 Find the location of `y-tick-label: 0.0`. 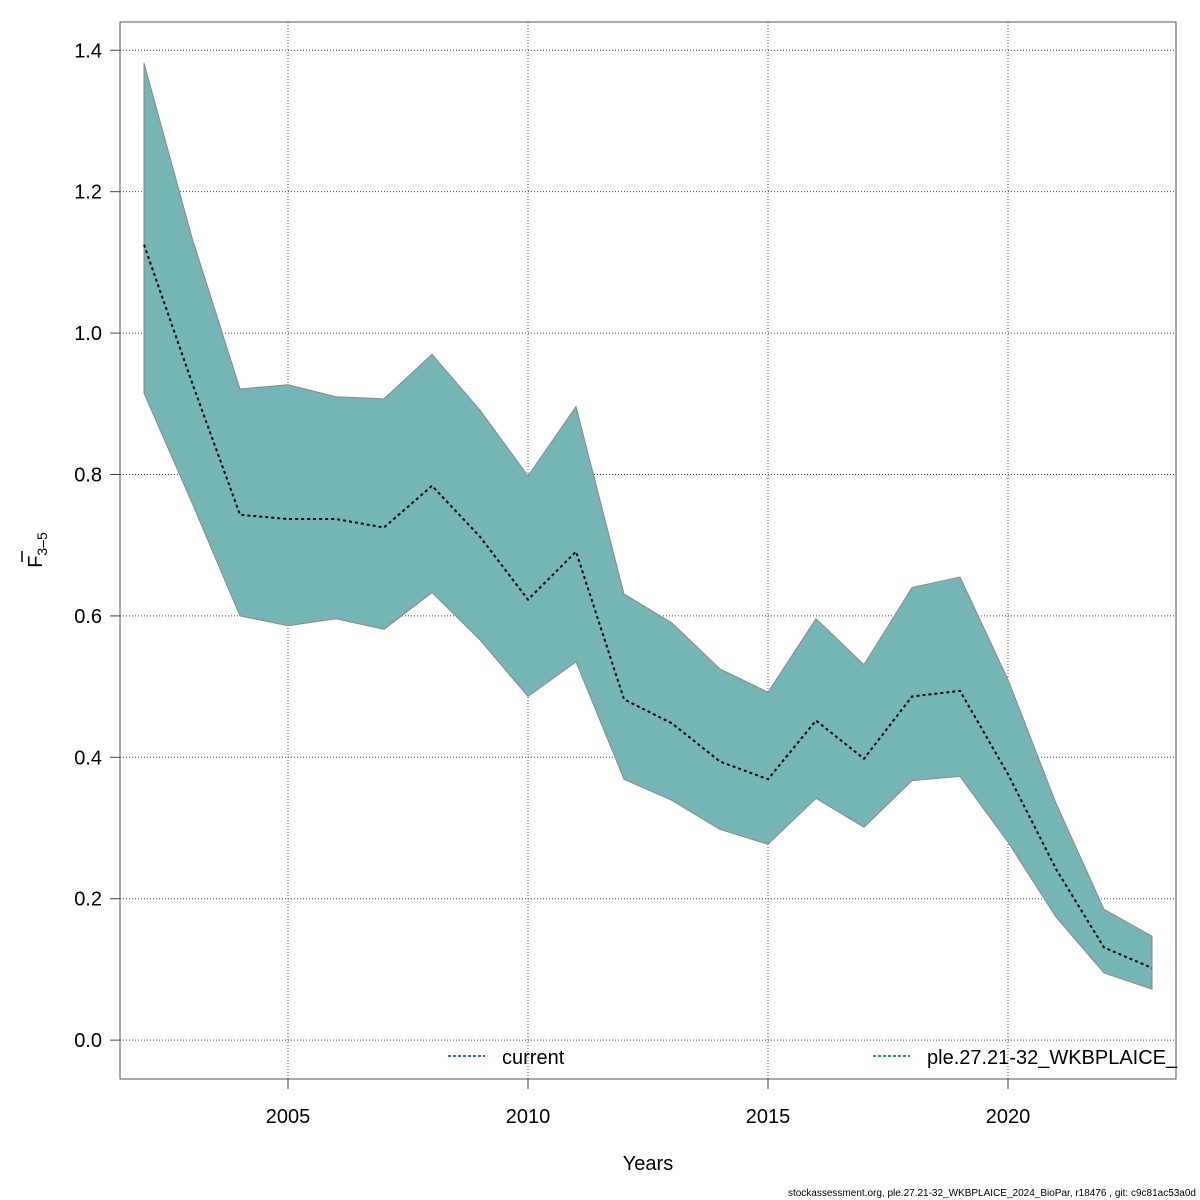

y-tick-label: 0.0 is located at coordinates (88, 1041).